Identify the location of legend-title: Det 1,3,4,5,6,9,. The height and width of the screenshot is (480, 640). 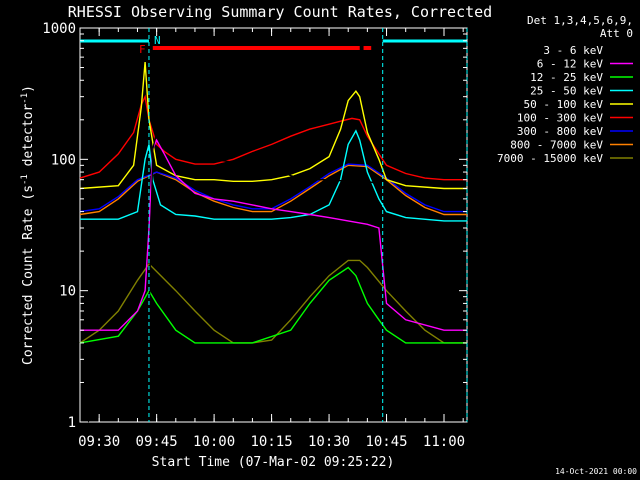
(580, 20).